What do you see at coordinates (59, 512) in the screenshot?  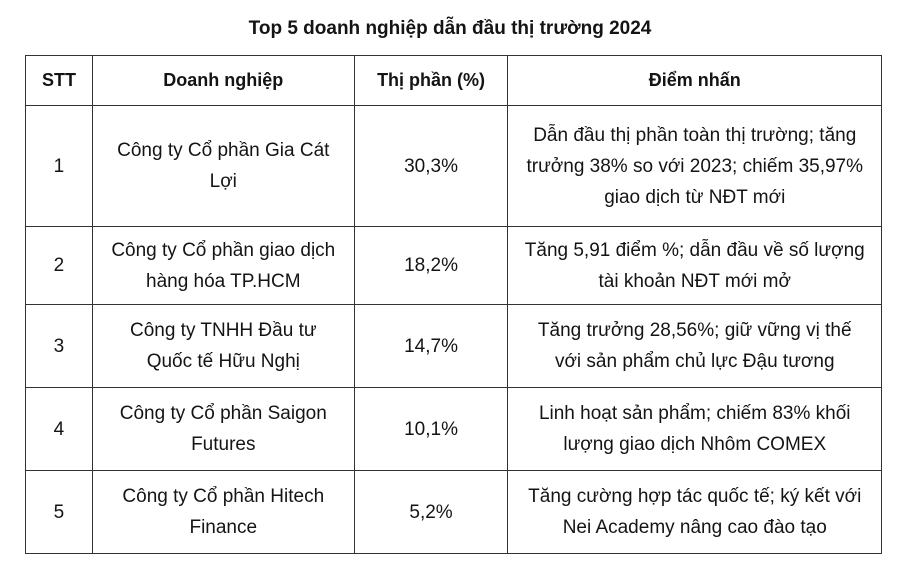 I see `cell-stt: 5` at bounding box center [59, 512].